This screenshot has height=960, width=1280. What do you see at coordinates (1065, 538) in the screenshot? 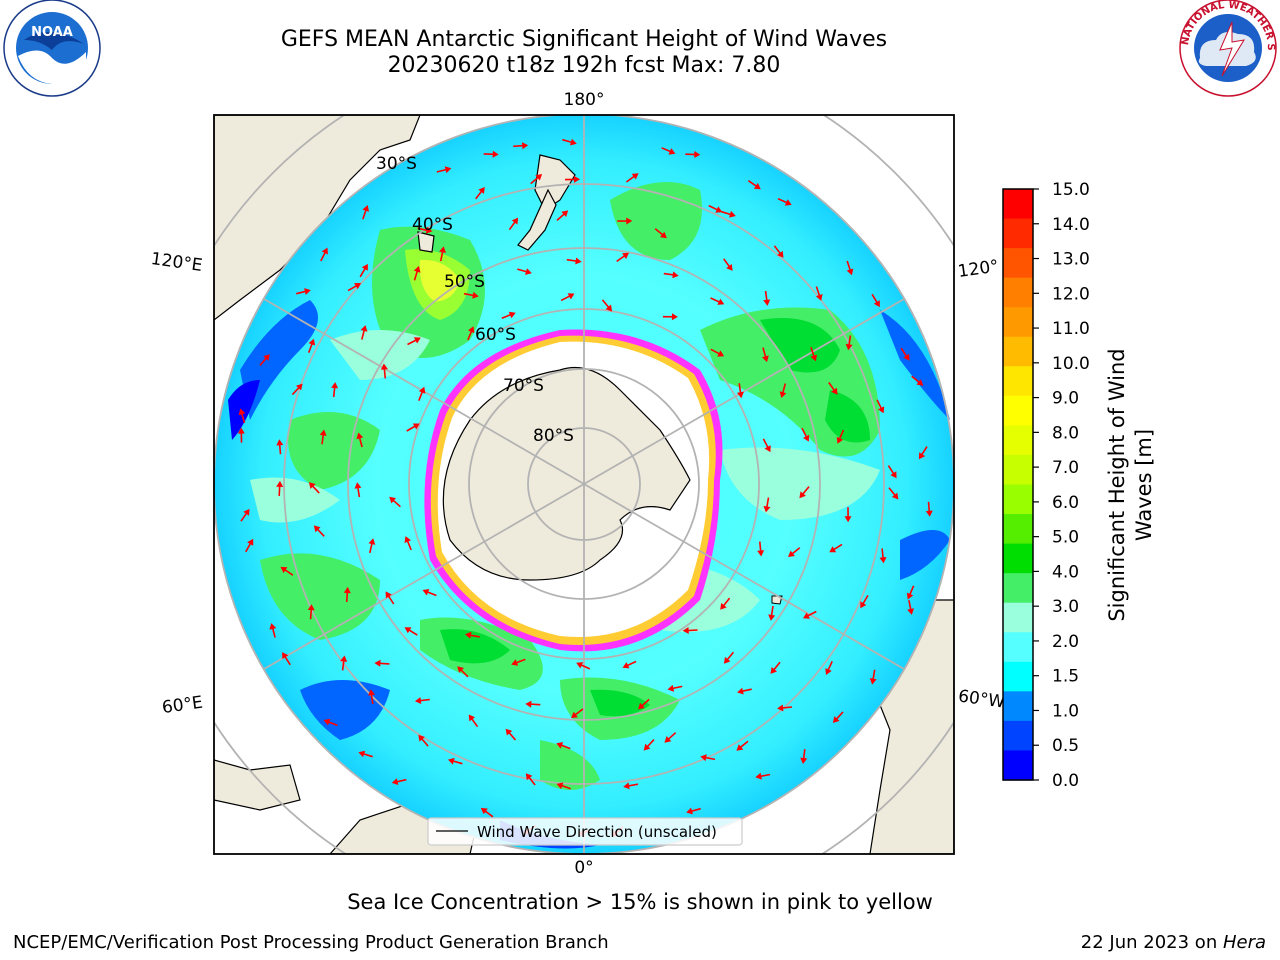
I see `colorbar-tick-label: 5.0` at bounding box center [1065, 538].